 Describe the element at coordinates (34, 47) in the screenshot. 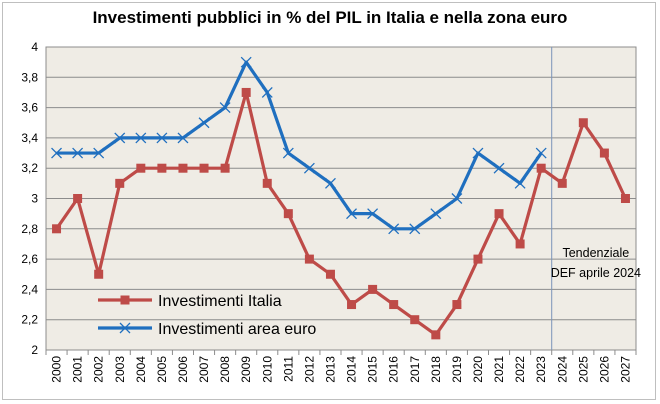

I see `y-tick-label: 4` at that location.